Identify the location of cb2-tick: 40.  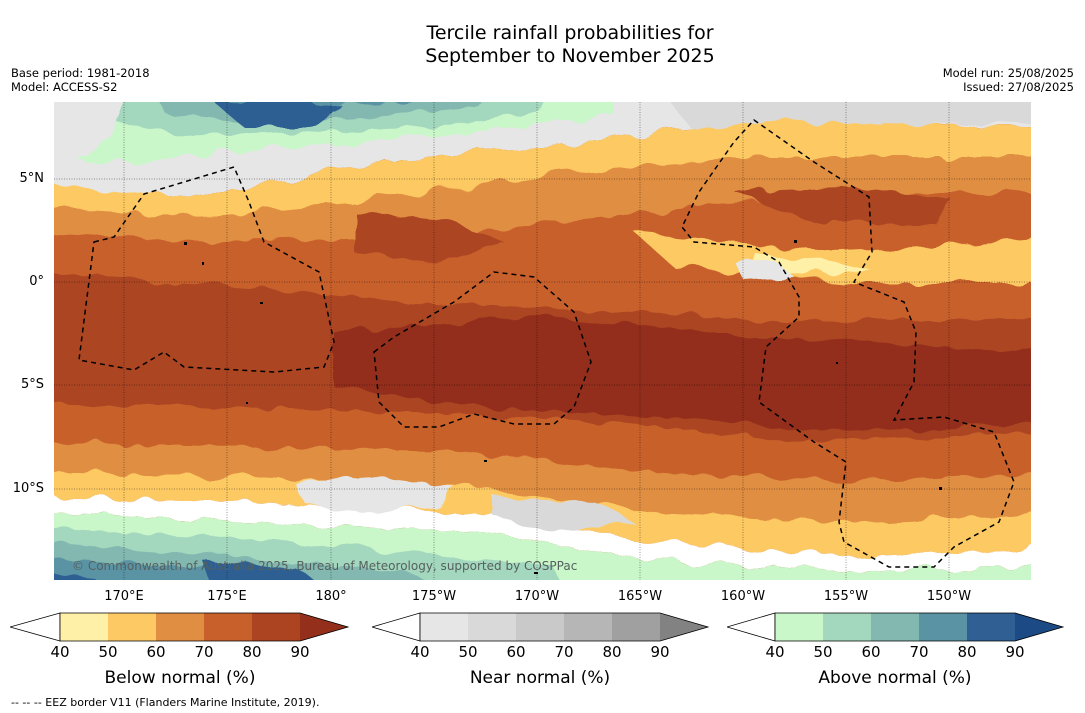
(420, 652).